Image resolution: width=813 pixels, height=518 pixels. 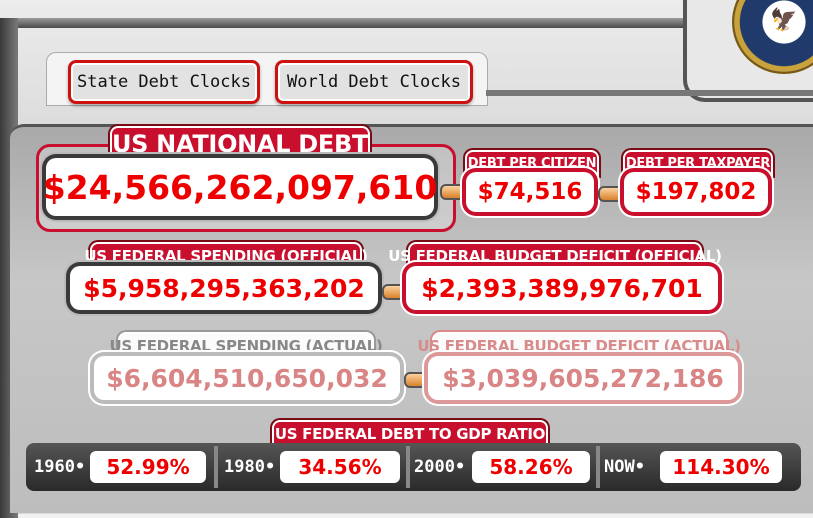 I want to click on national-debt-value: $24,566,262,097,610, so click(x=240, y=187).